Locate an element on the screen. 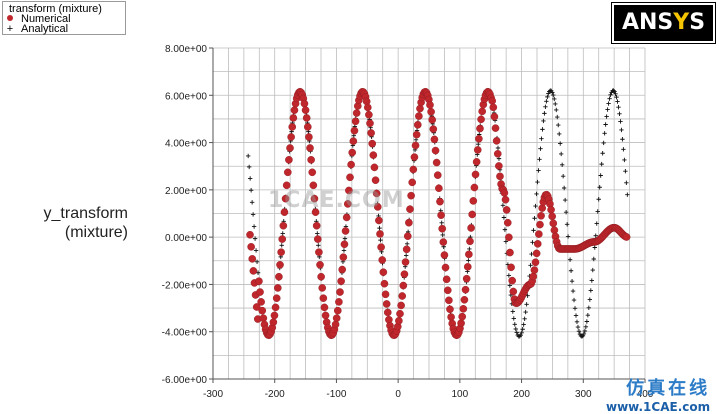 This screenshot has height=414, width=720. dot-marker-icon is located at coordinates (10, 19).